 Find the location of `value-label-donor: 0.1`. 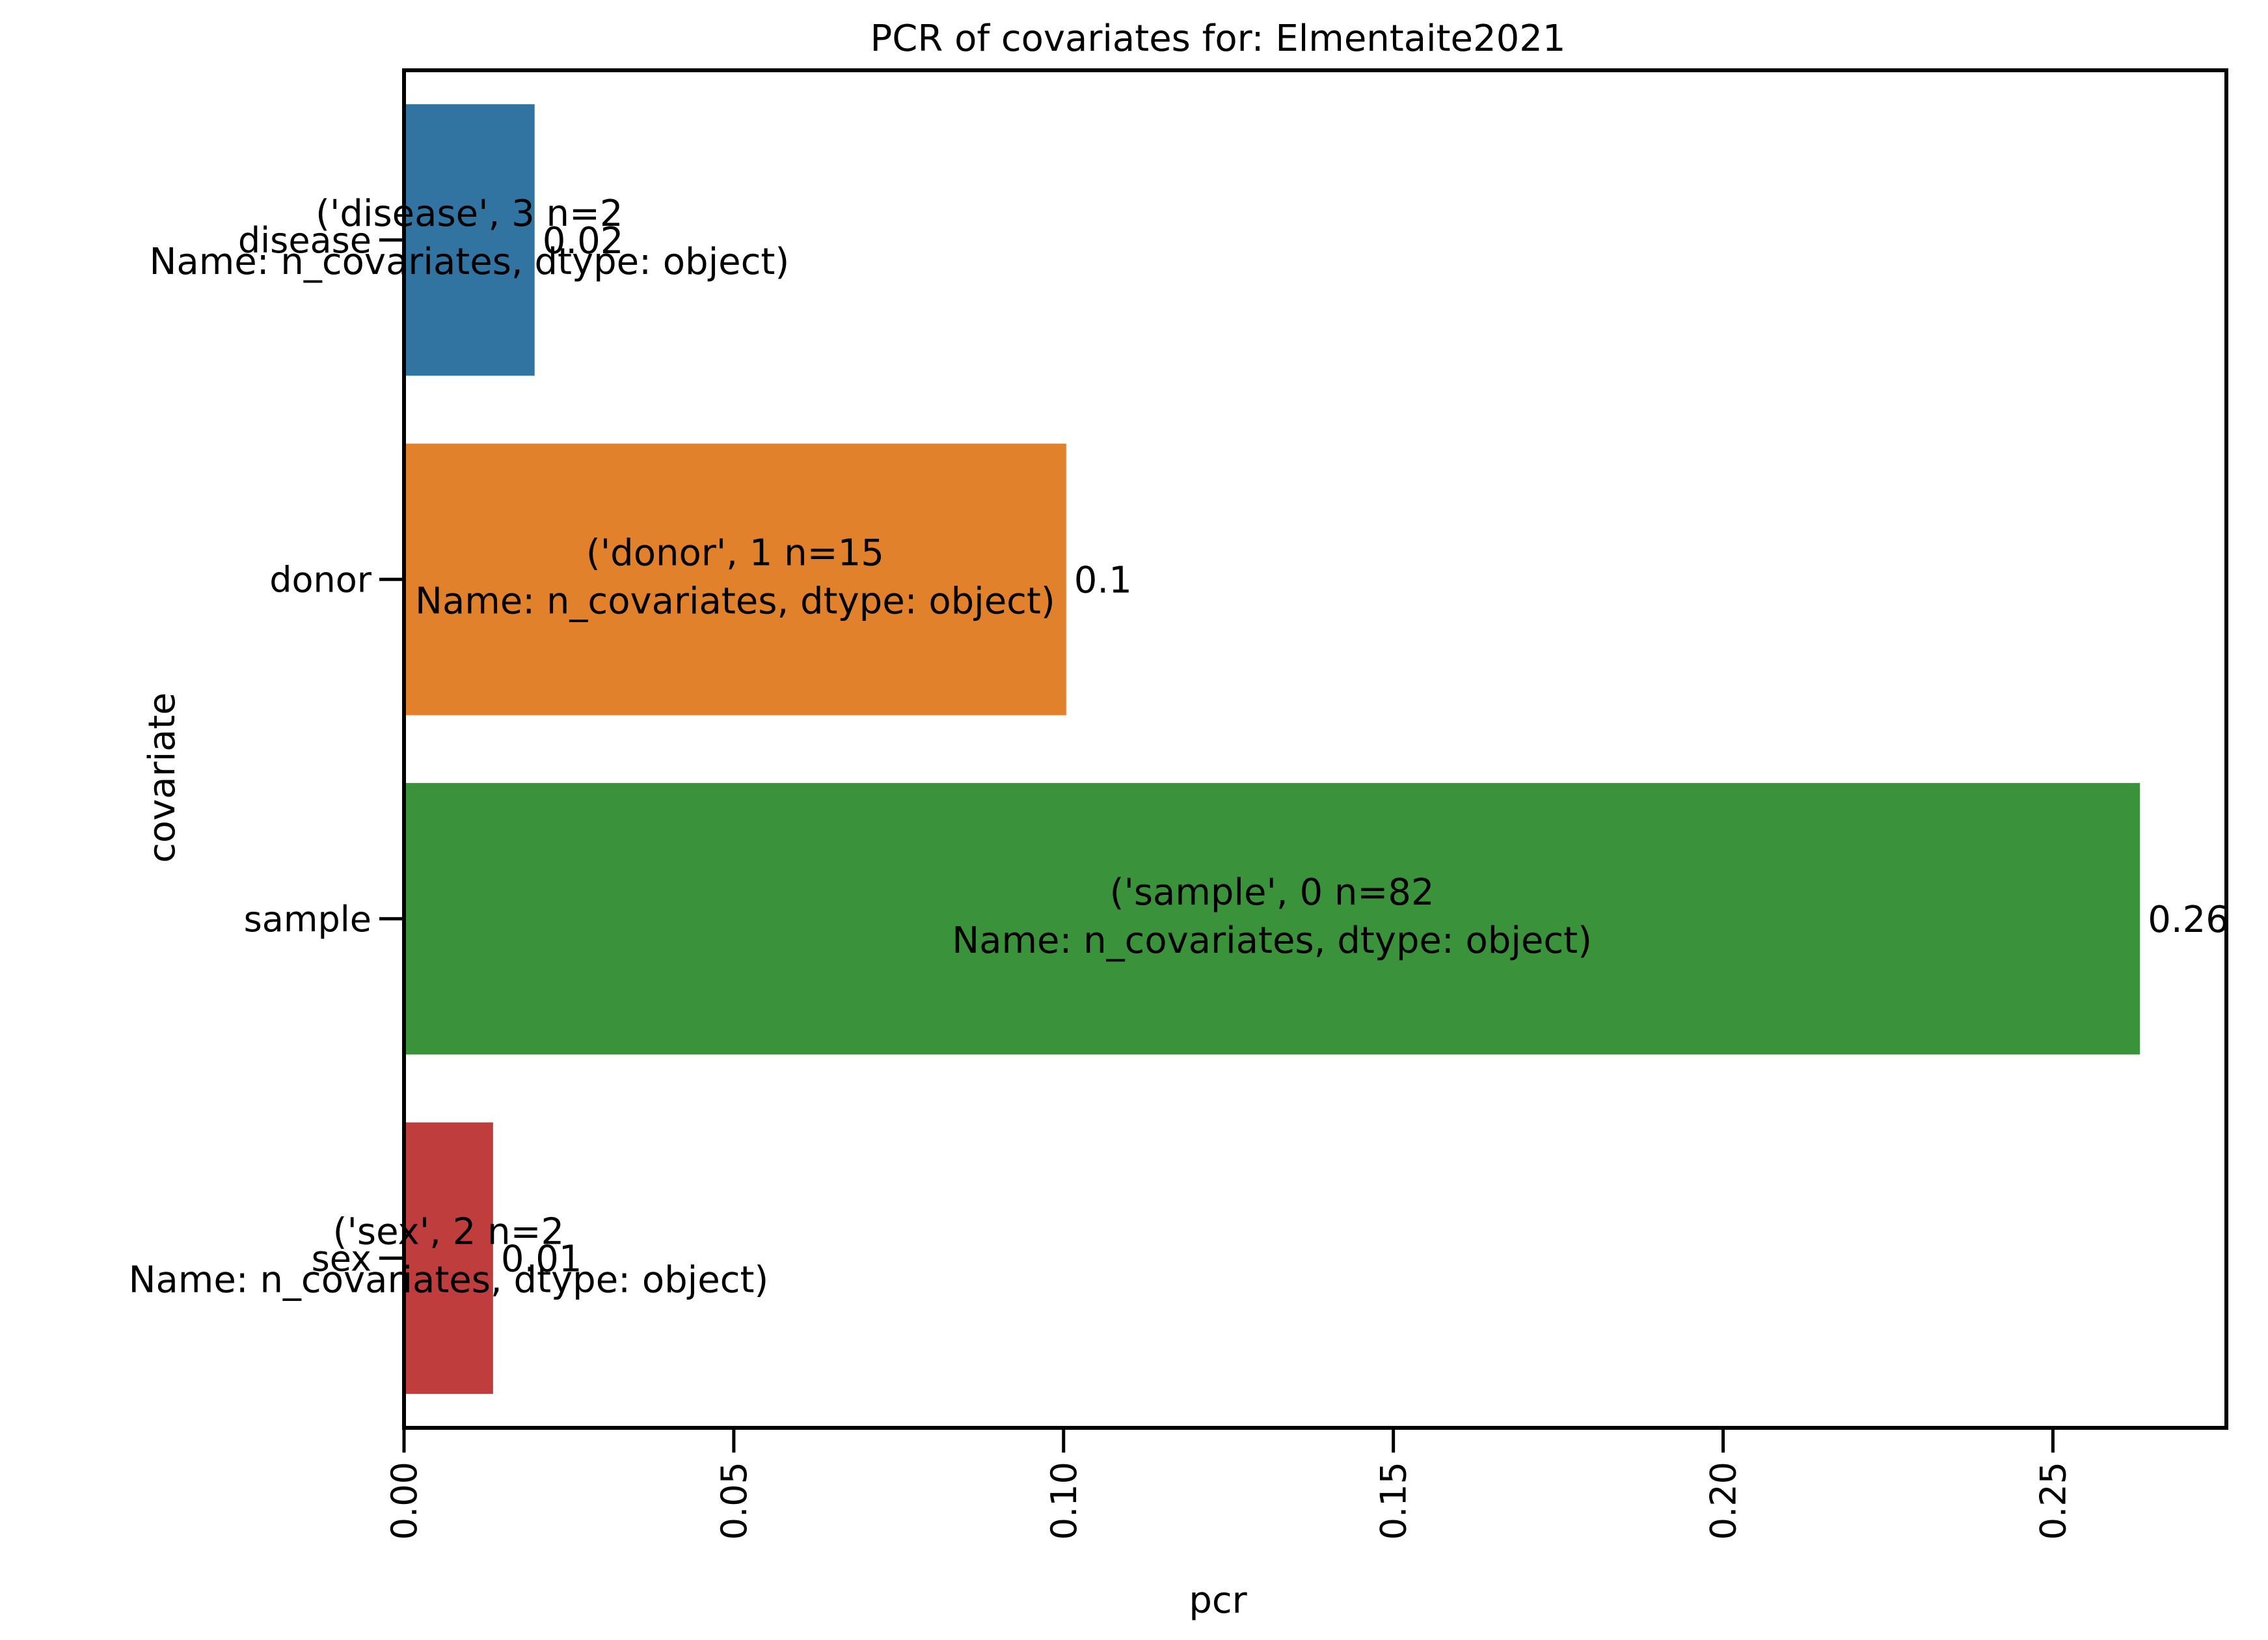

value-label-donor: 0.1 is located at coordinates (1103, 580).